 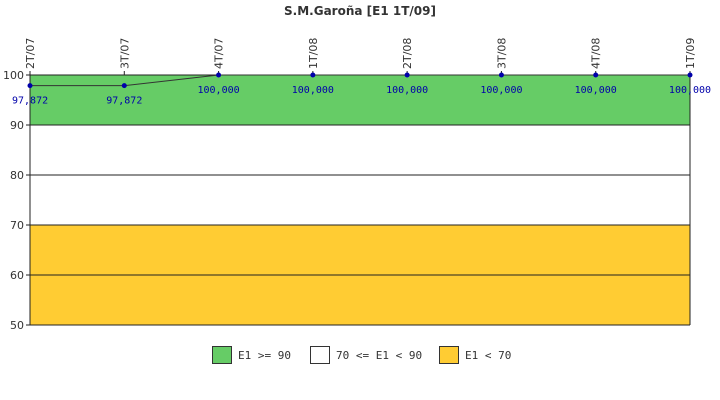 I want to click on legend-label-mid: 70 <= E1 < 90, so click(x=379, y=355).